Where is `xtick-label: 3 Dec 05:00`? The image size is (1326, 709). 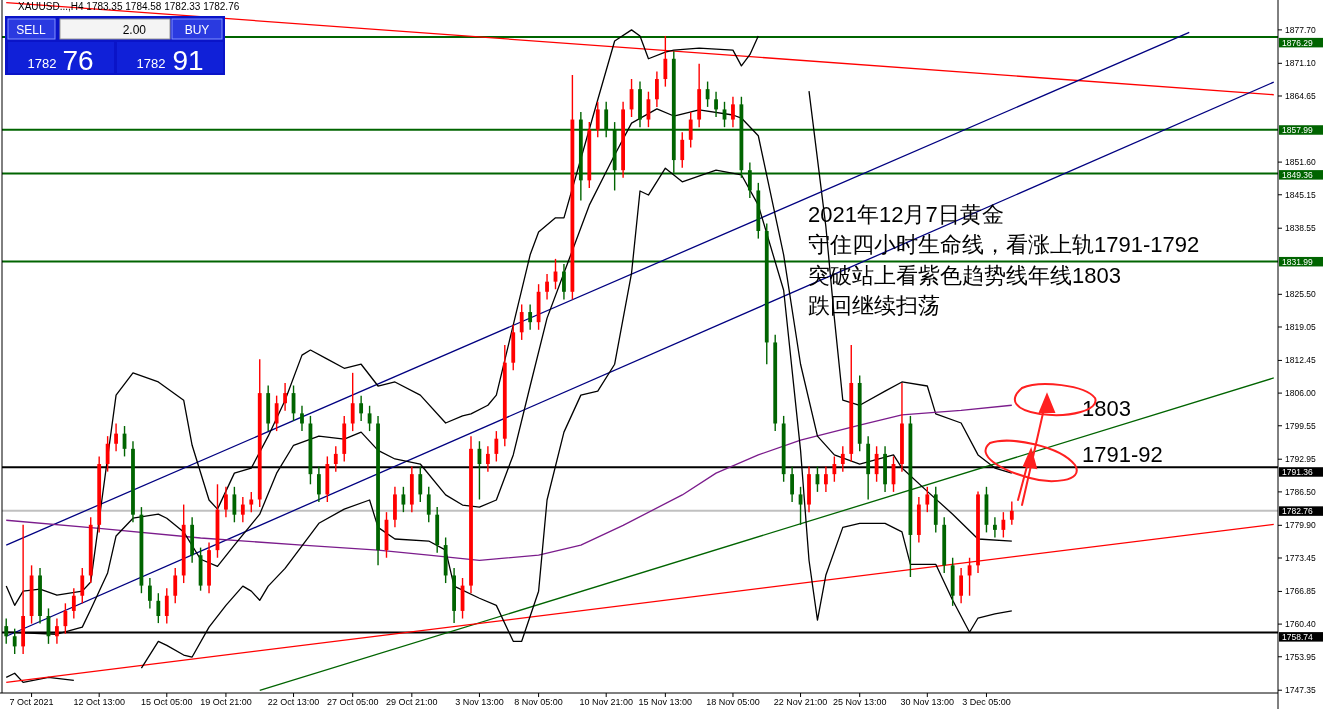
xtick-label: 3 Dec 05:00 is located at coordinates (986, 702).